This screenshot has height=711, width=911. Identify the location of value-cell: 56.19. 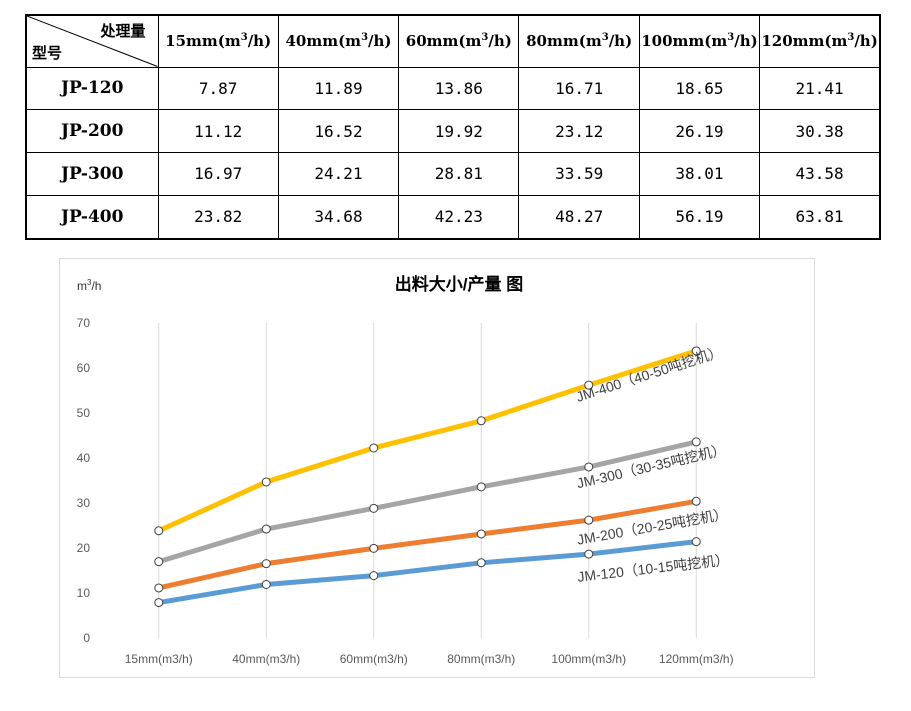
(699, 217).